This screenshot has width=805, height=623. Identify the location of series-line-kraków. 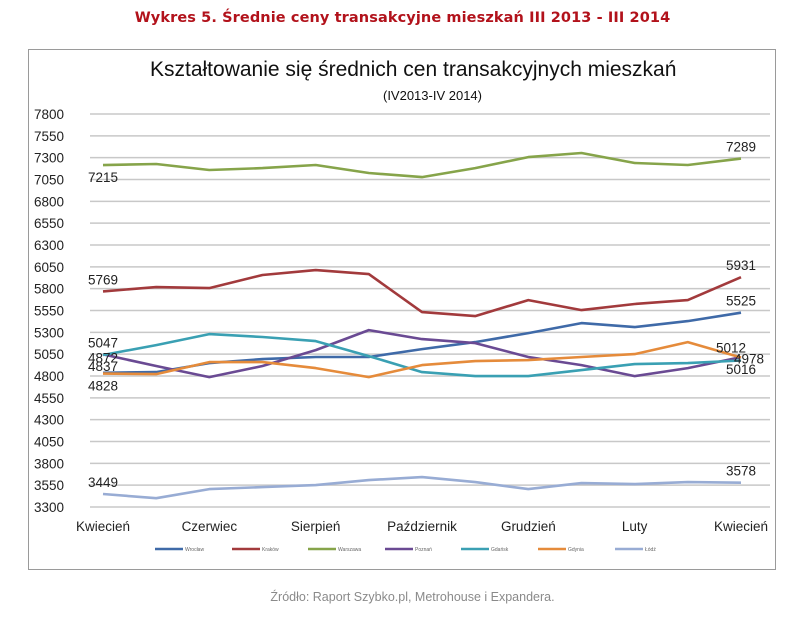
(422, 293).